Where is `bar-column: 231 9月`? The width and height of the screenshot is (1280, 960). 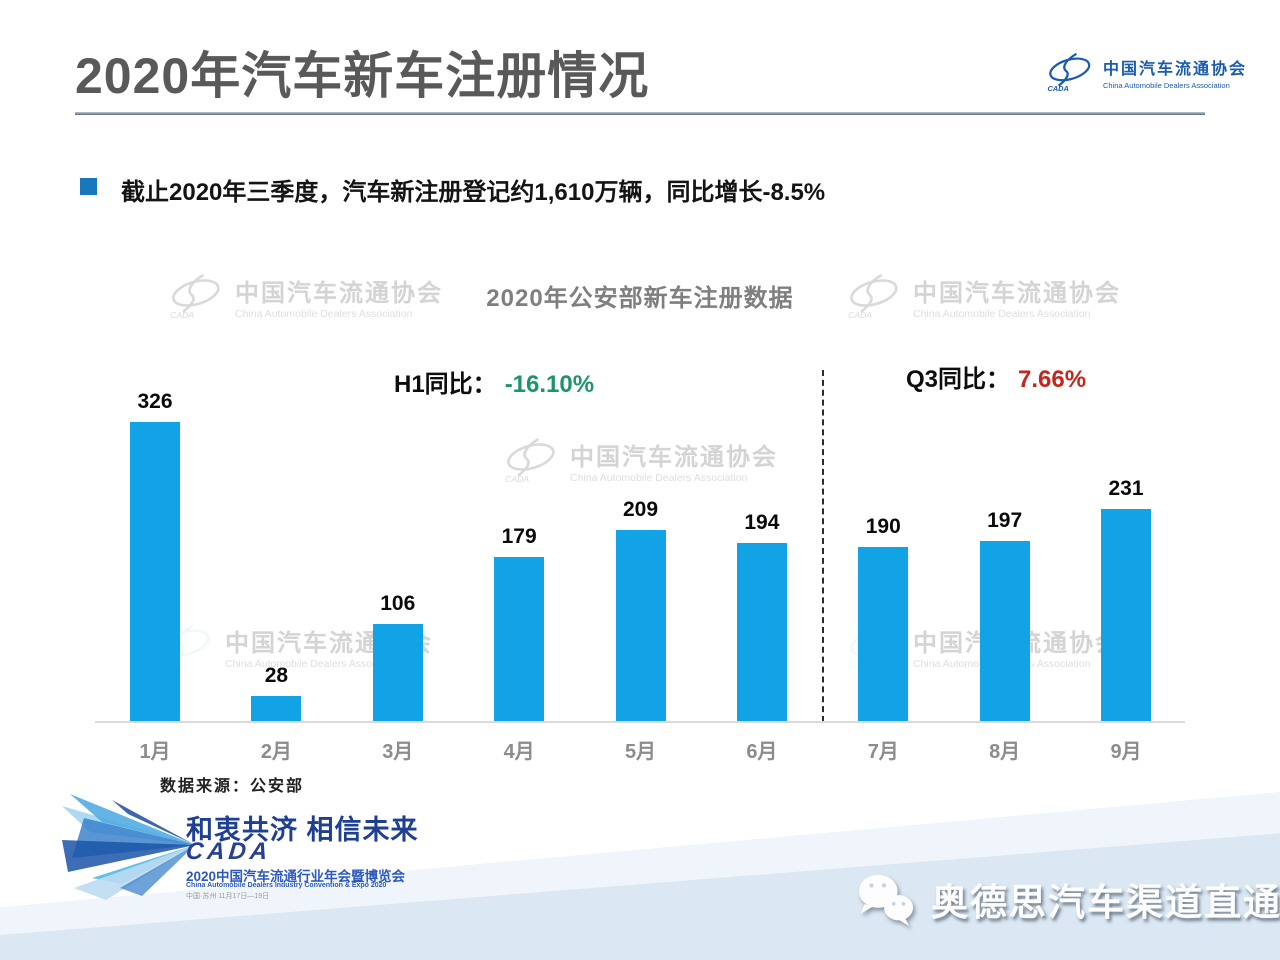
bar-column: 231 9月 is located at coordinates (1126, 579).